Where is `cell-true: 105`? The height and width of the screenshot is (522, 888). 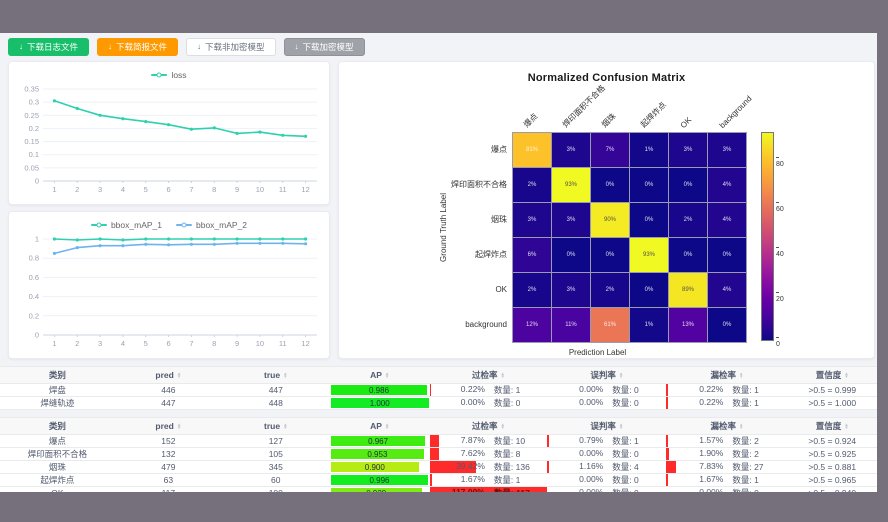 cell-true: 105 is located at coordinates (275, 454).